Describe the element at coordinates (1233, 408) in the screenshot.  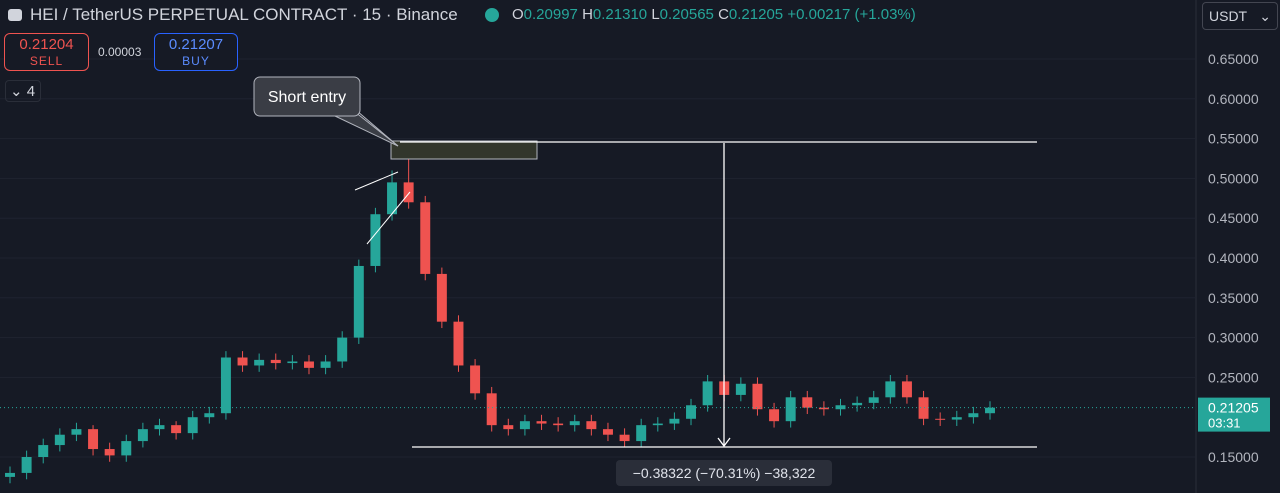
I see `last-price: 0.21205` at that location.